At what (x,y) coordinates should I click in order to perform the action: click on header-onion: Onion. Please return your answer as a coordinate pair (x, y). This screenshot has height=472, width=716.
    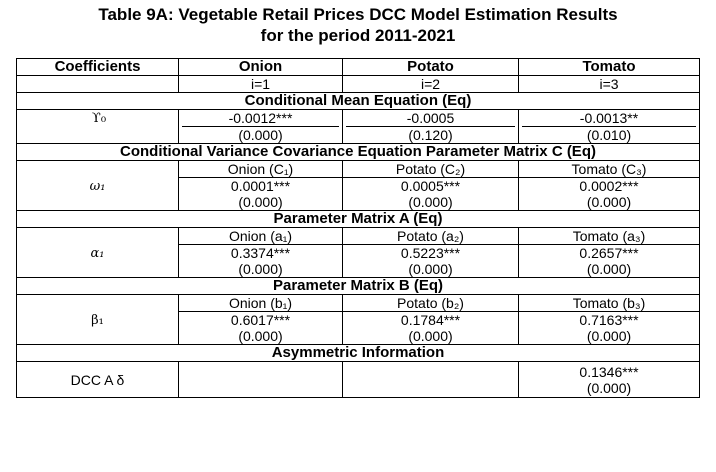
    Looking at the image, I should click on (260, 67).